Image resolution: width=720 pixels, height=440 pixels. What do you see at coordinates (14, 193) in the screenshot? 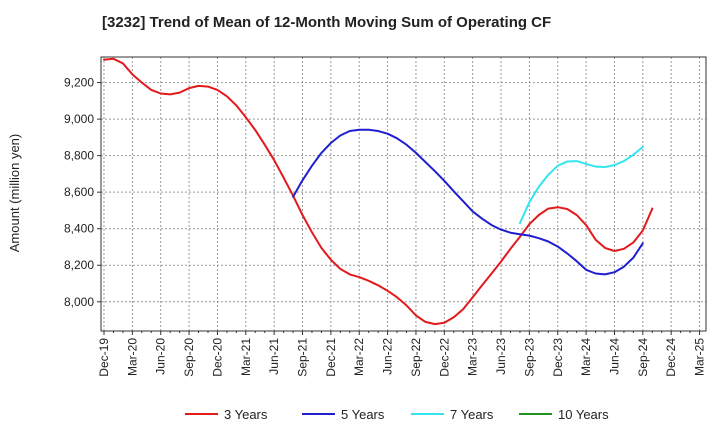
I see `y-axis-label: Amount (million yen)` at bounding box center [14, 193].